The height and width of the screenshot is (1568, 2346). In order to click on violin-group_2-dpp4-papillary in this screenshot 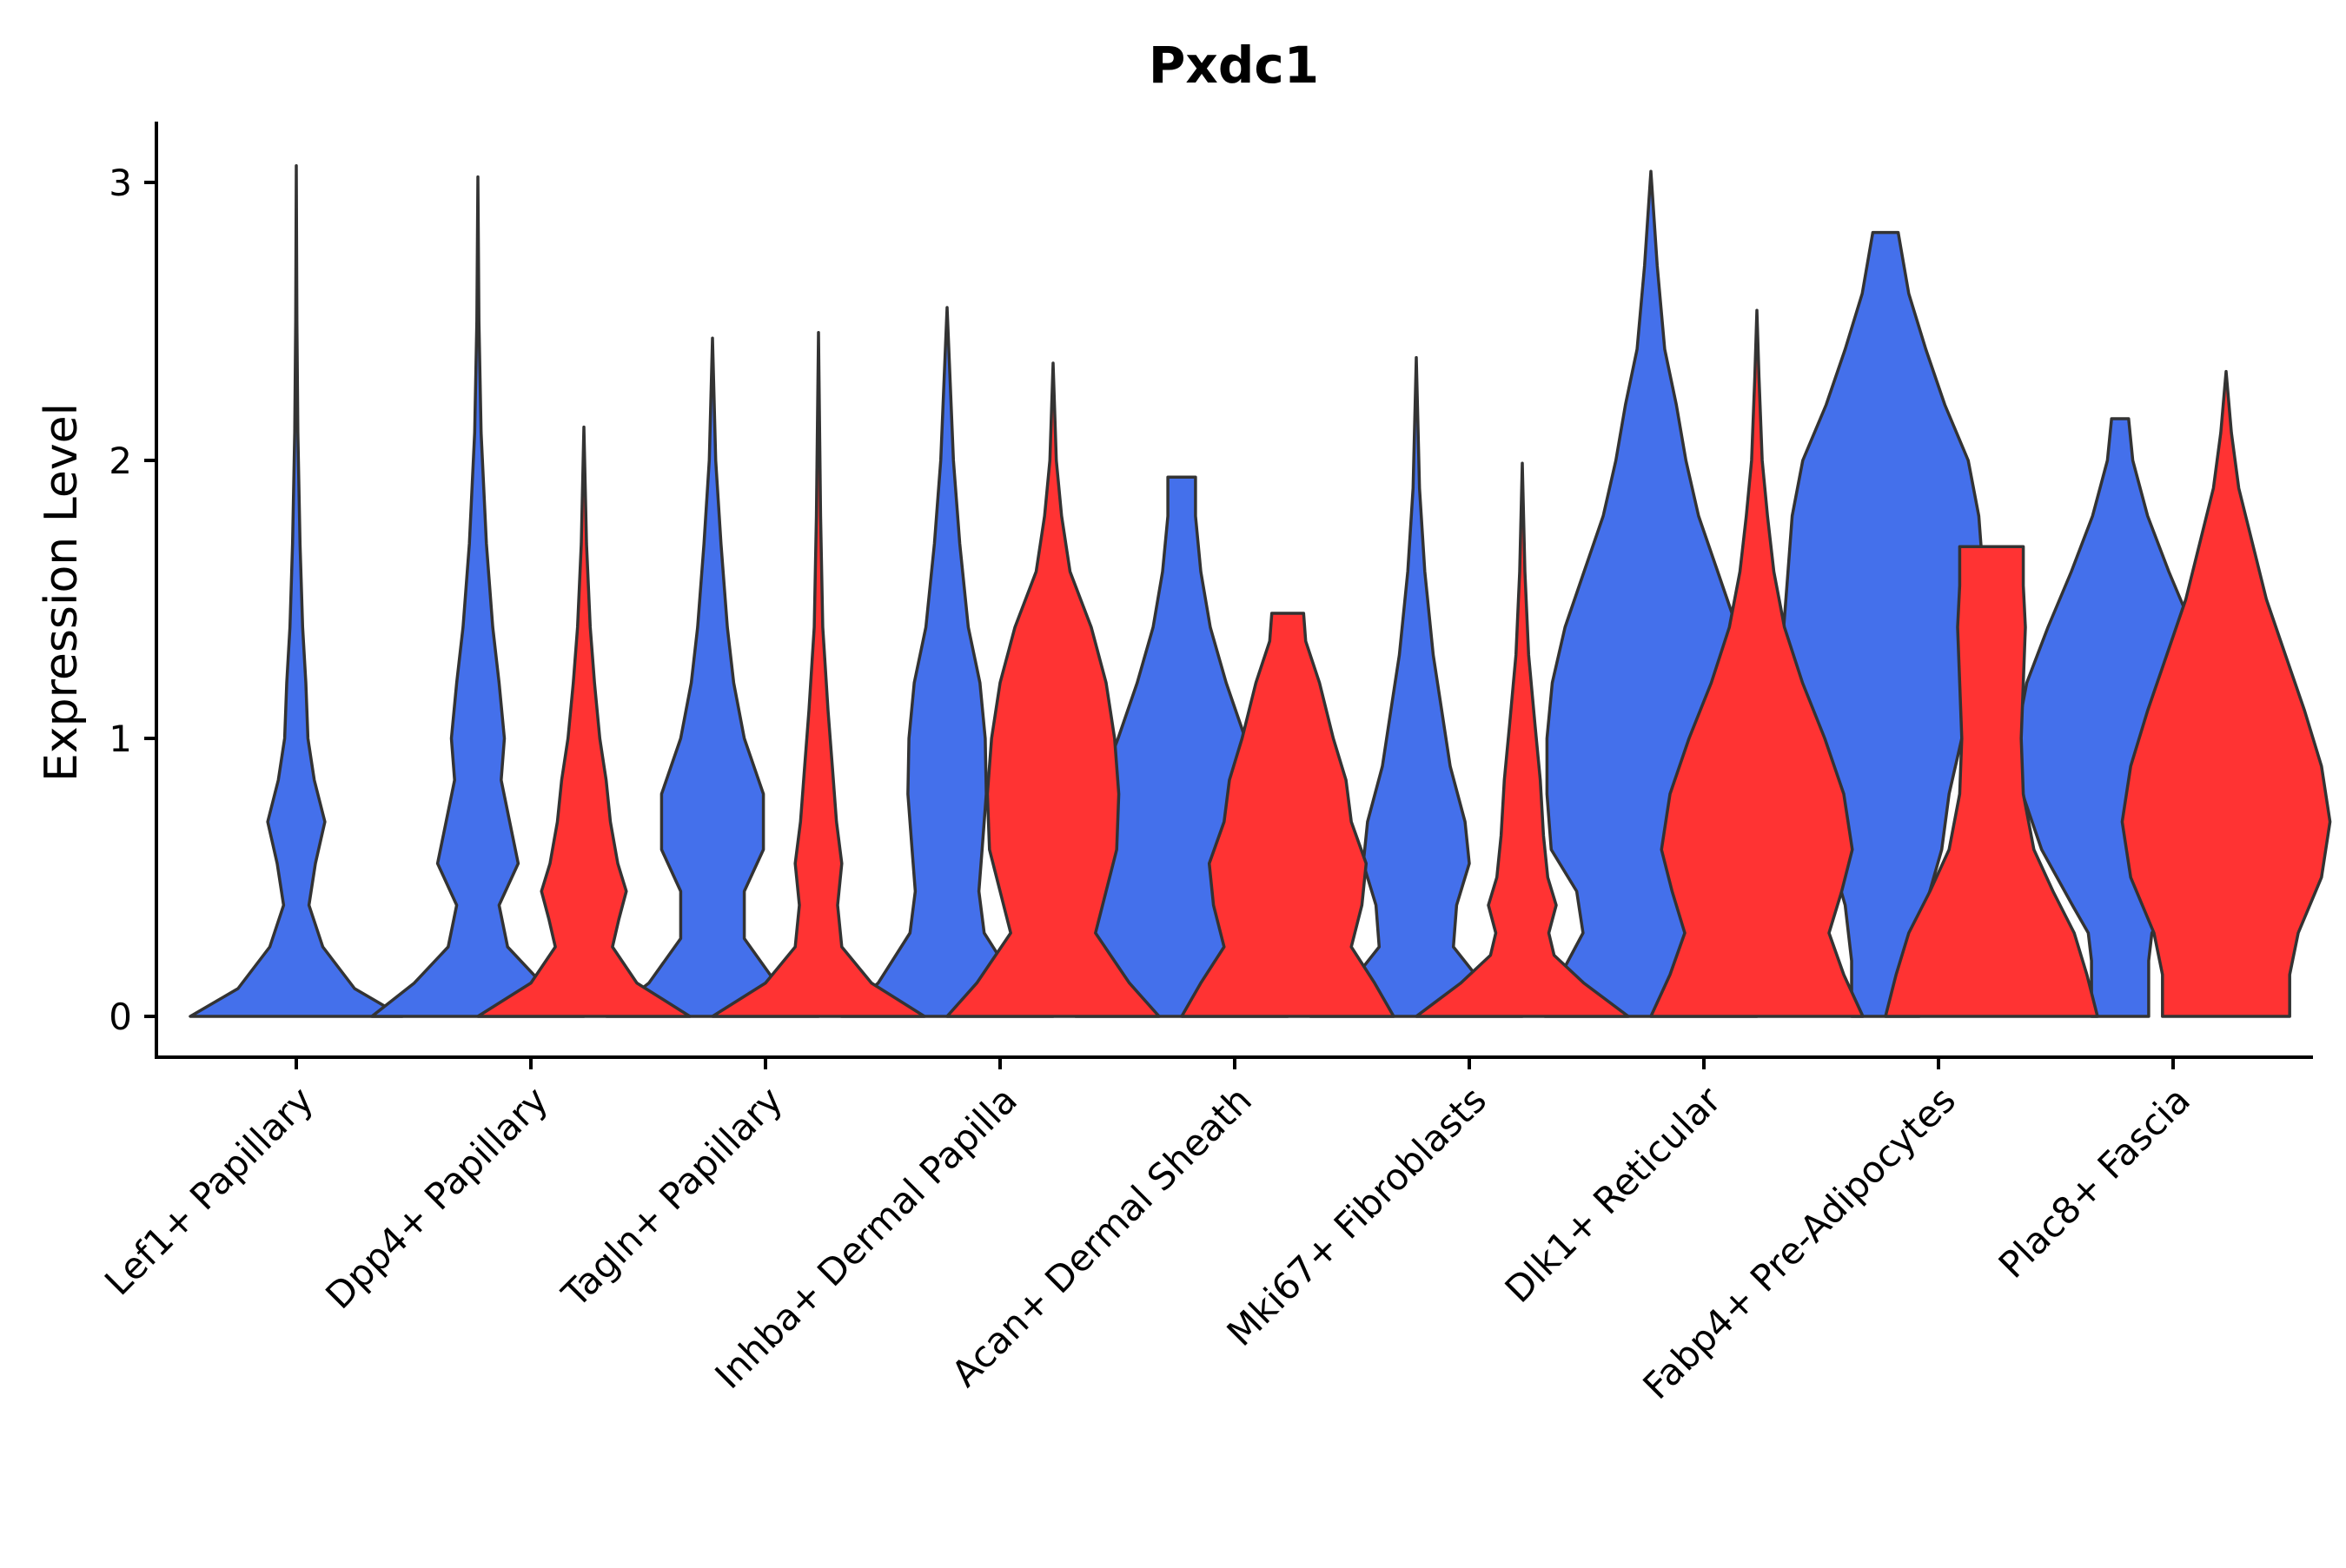, I will do `click(584, 721)`.